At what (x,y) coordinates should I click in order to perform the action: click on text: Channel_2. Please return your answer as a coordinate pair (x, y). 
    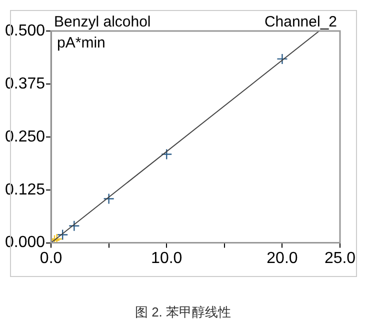
    Looking at the image, I should click on (300, 22).